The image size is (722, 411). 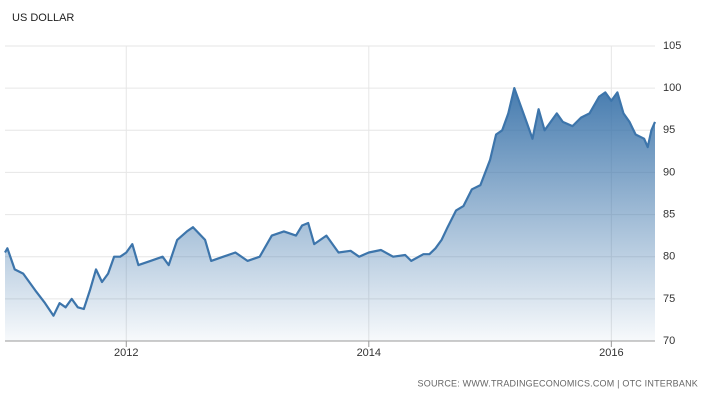 What do you see at coordinates (669, 257) in the screenshot?
I see `y-tick-label: 80` at bounding box center [669, 257].